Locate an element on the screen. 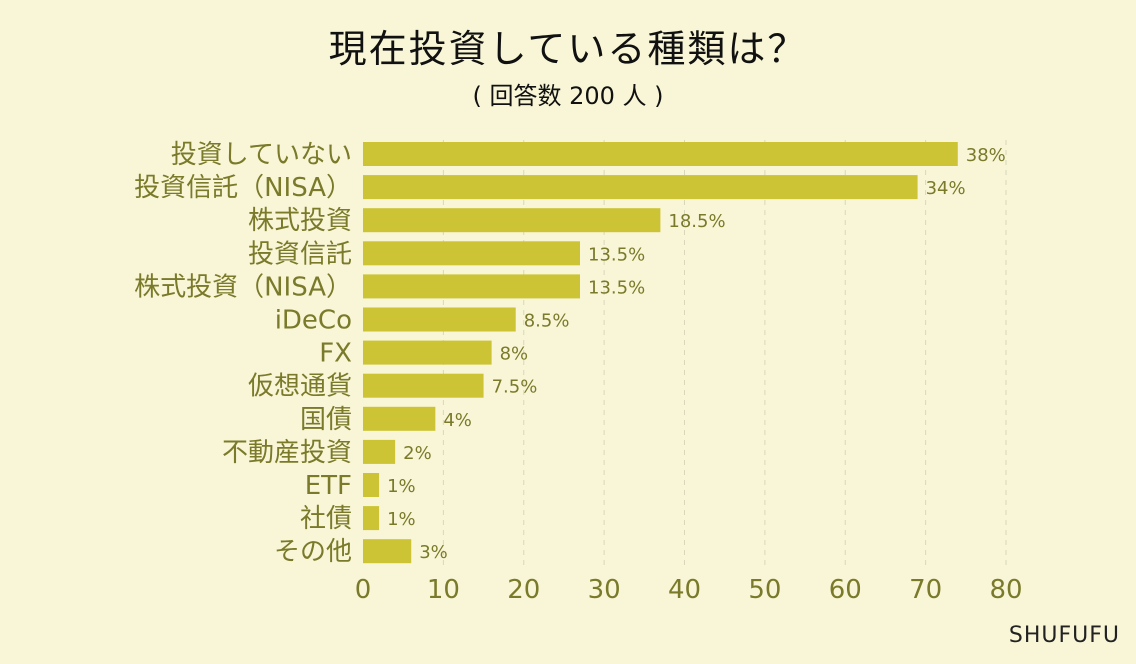 The height and width of the screenshot is (664, 1136). category-label: 株式投資 is located at coordinates (300, 221).